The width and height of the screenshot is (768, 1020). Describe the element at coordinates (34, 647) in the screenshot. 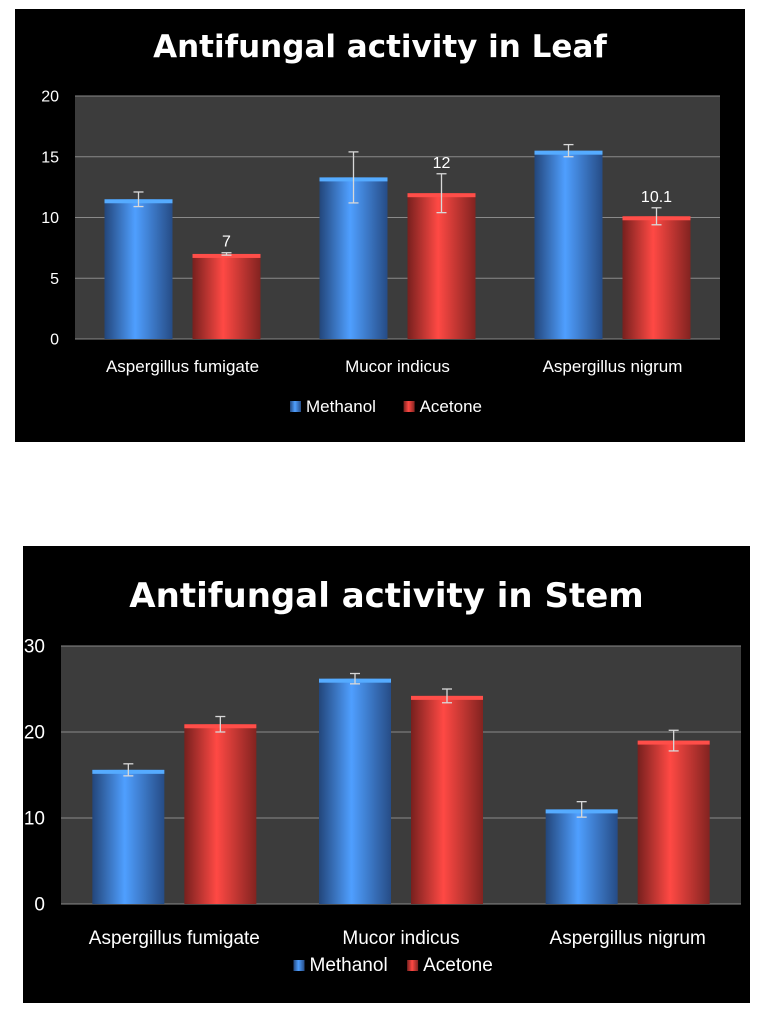

I see `y-tick-label: 30` at that location.